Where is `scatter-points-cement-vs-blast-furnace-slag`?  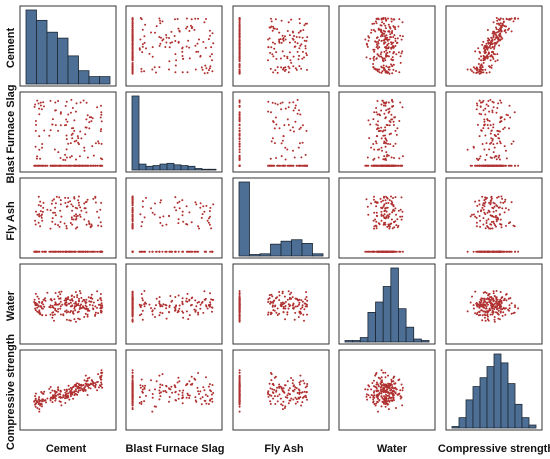 scatter-points-cement-vs-blast-furnace-slag is located at coordinates (173, 46).